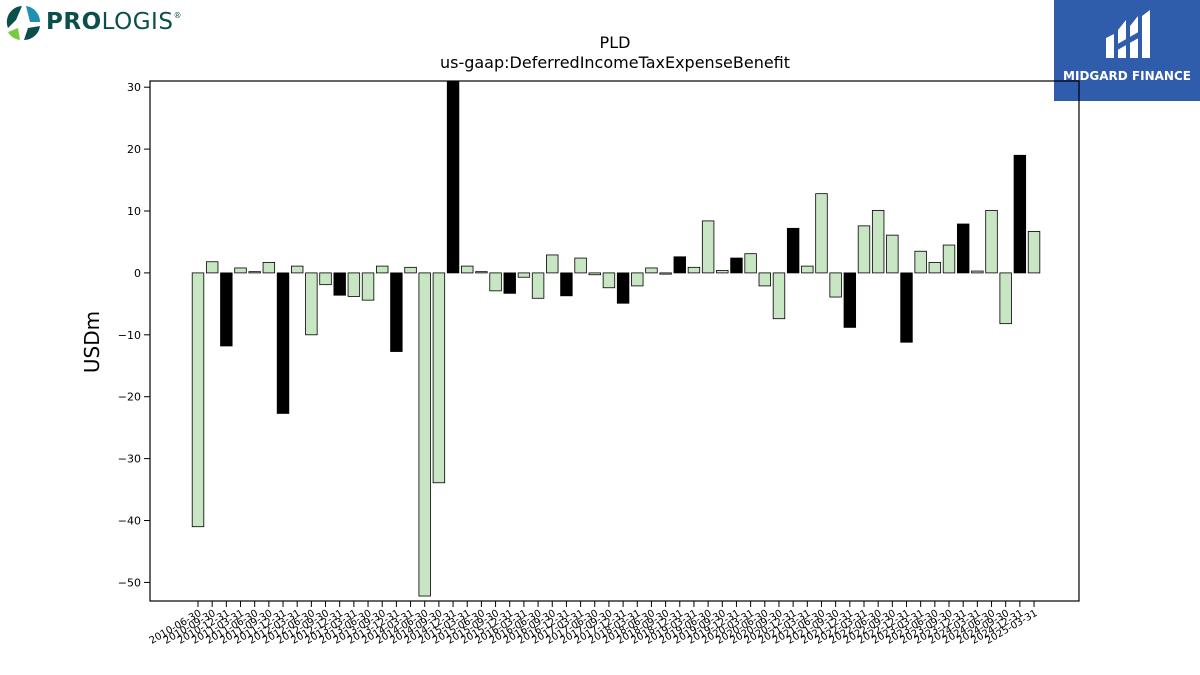 The height and width of the screenshot is (675, 1200). What do you see at coordinates (137, 273) in the screenshot?
I see `y-tick-label: 0` at bounding box center [137, 273].